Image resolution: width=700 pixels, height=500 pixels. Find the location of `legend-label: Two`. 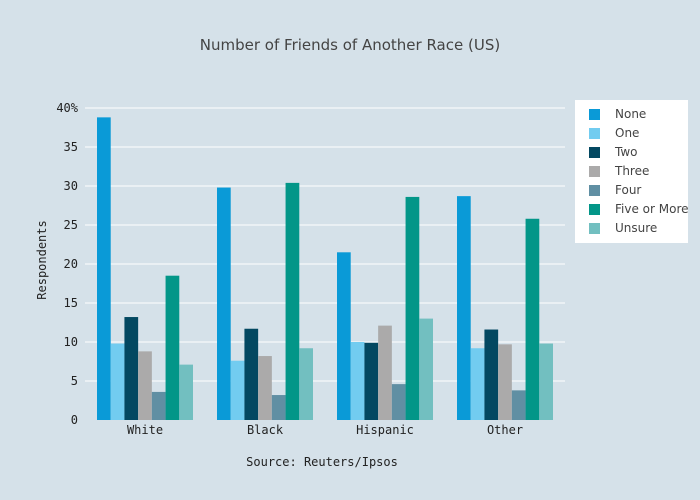

legend-label: Two is located at coordinates (626, 152).